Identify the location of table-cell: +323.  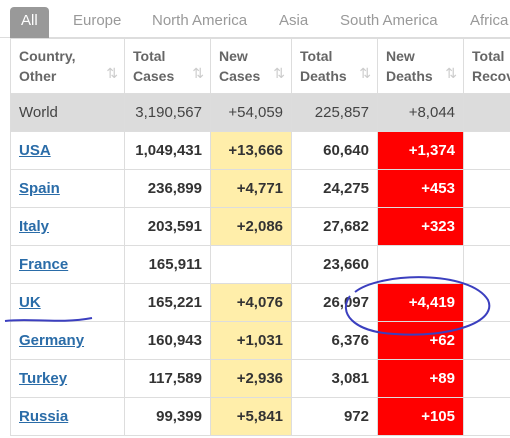
(420, 226).